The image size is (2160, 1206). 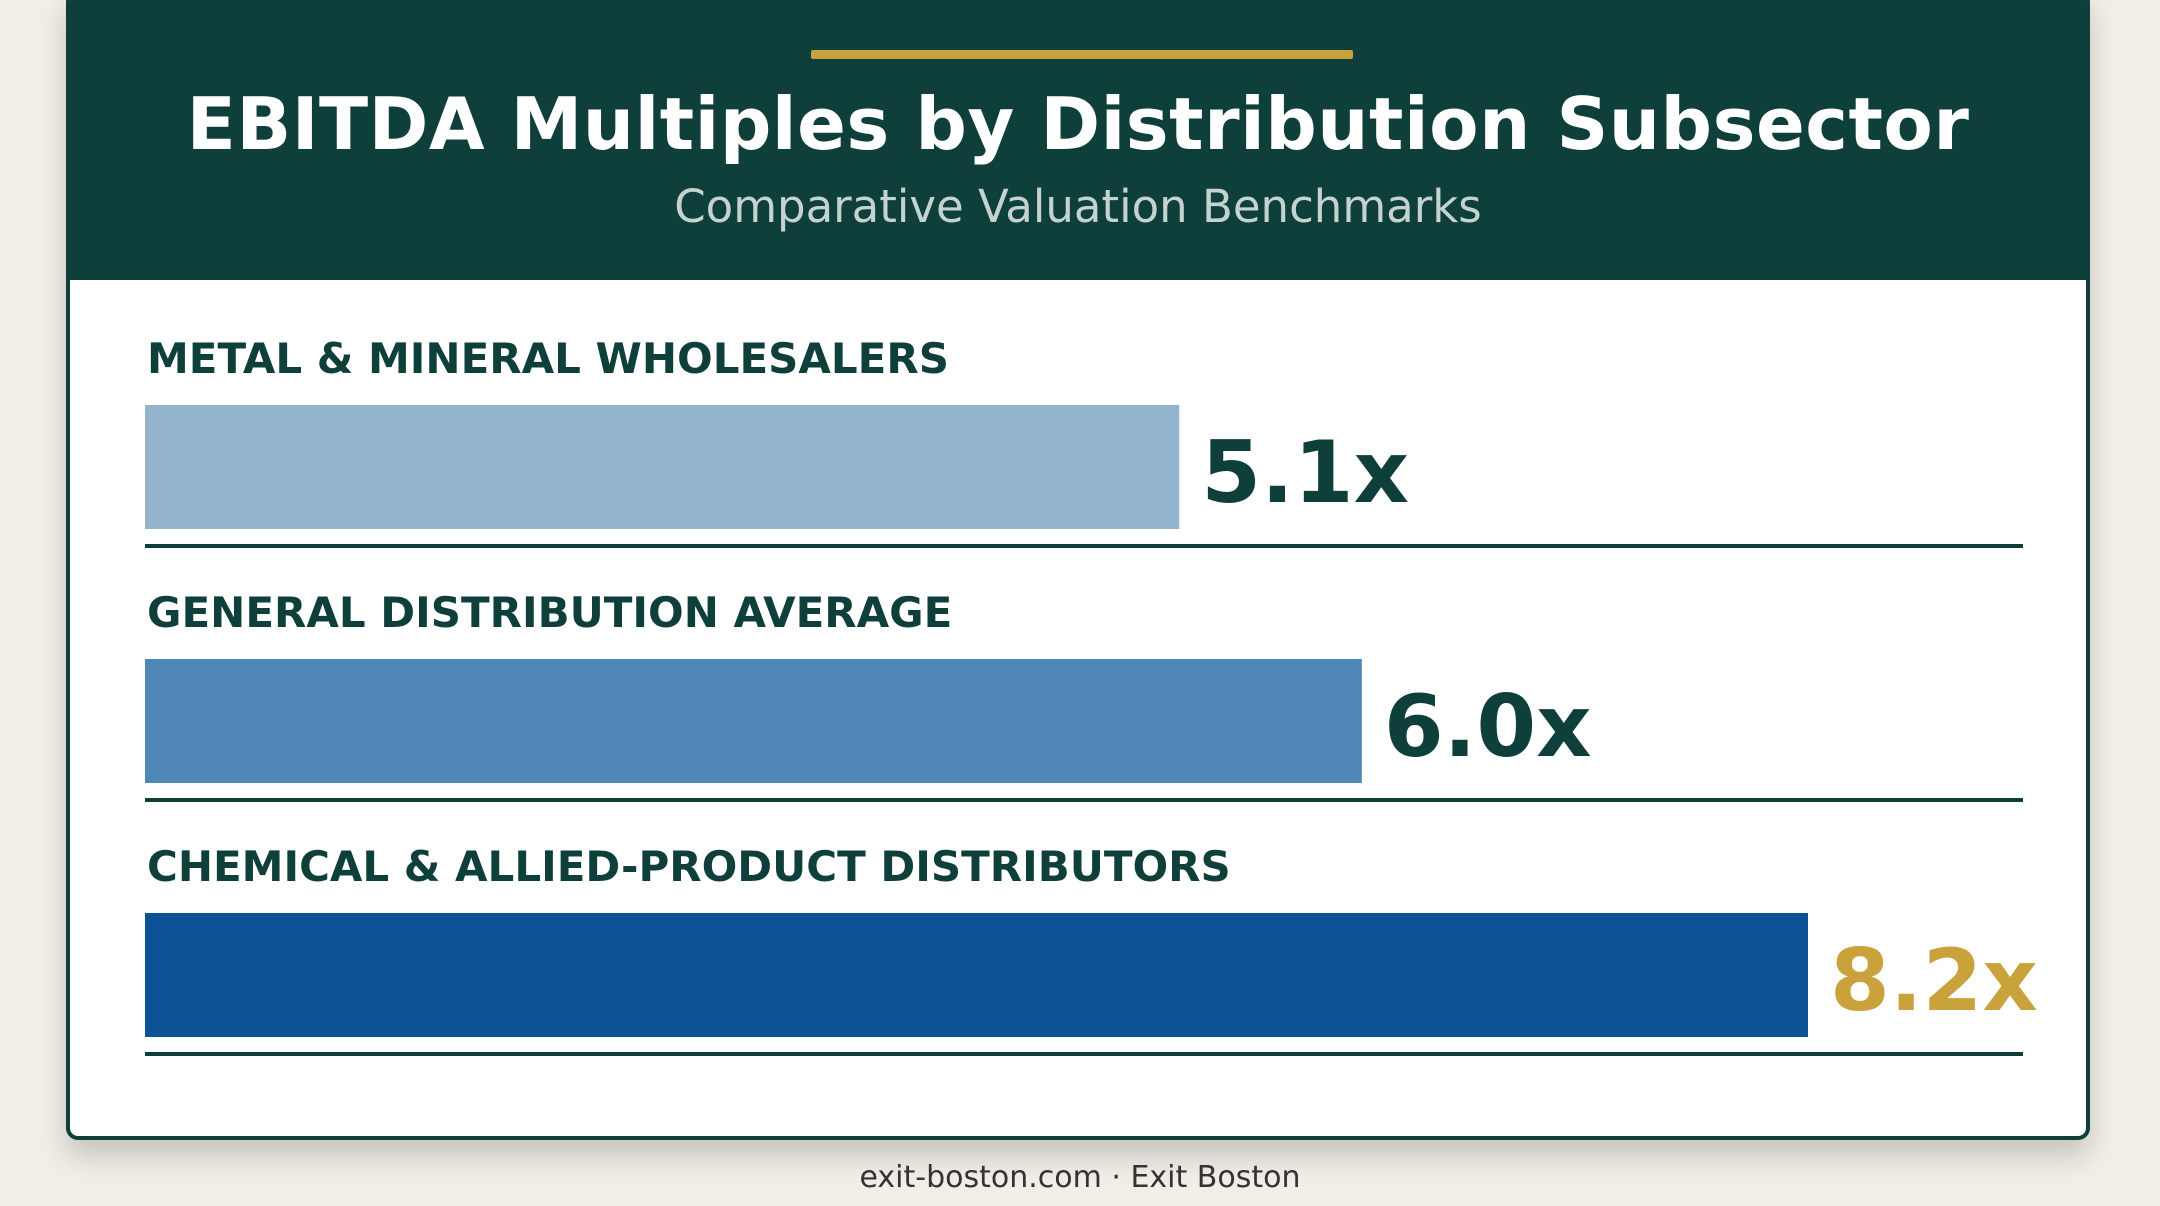 What do you see at coordinates (1934, 981) in the screenshot?
I see `value-label: 8.2x` at bounding box center [1934, 981].